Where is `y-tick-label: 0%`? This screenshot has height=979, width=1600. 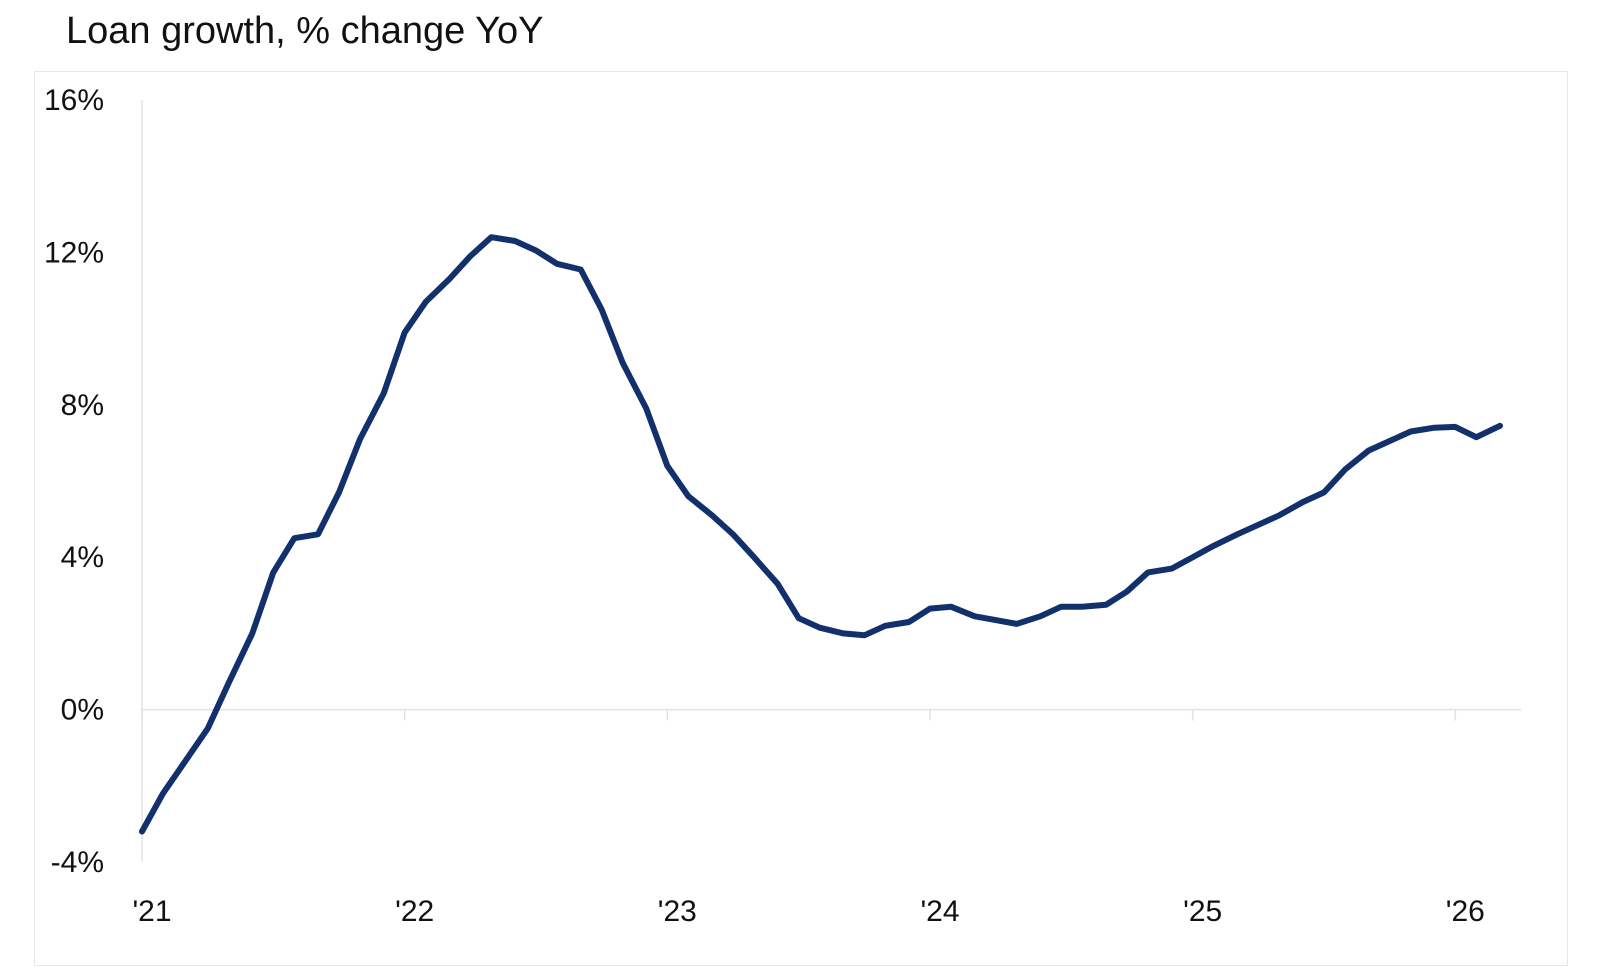
y-tick-label: 0% is located at coordinates (82, 710).